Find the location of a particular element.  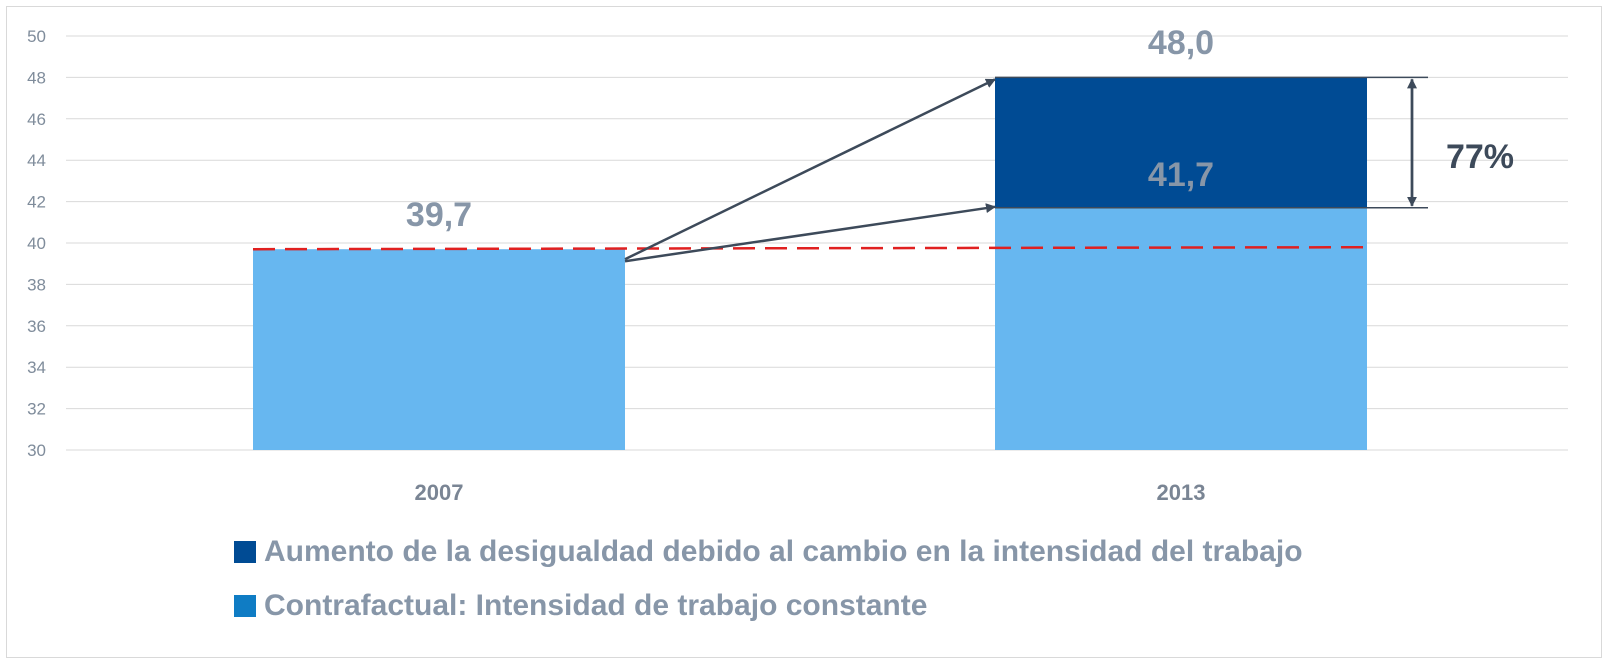

data-label-2013-counterfactual: 41,7 is located at coordinates (1181, 175).